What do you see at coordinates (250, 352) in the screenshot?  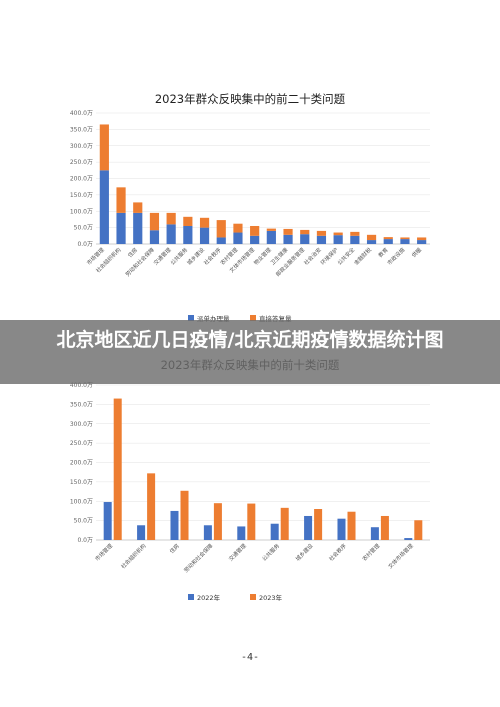 I see `overlay-banner: 北京地区近几日疫情/北京近期疫情数据统计图` at bounding box center [250, 352].